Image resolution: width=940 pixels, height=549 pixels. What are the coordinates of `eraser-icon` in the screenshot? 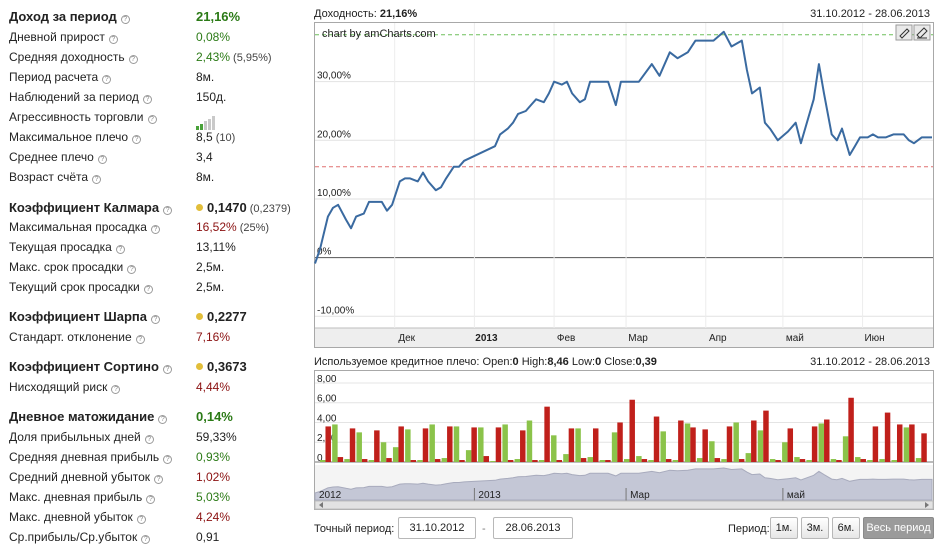 It's located at (922, 32).